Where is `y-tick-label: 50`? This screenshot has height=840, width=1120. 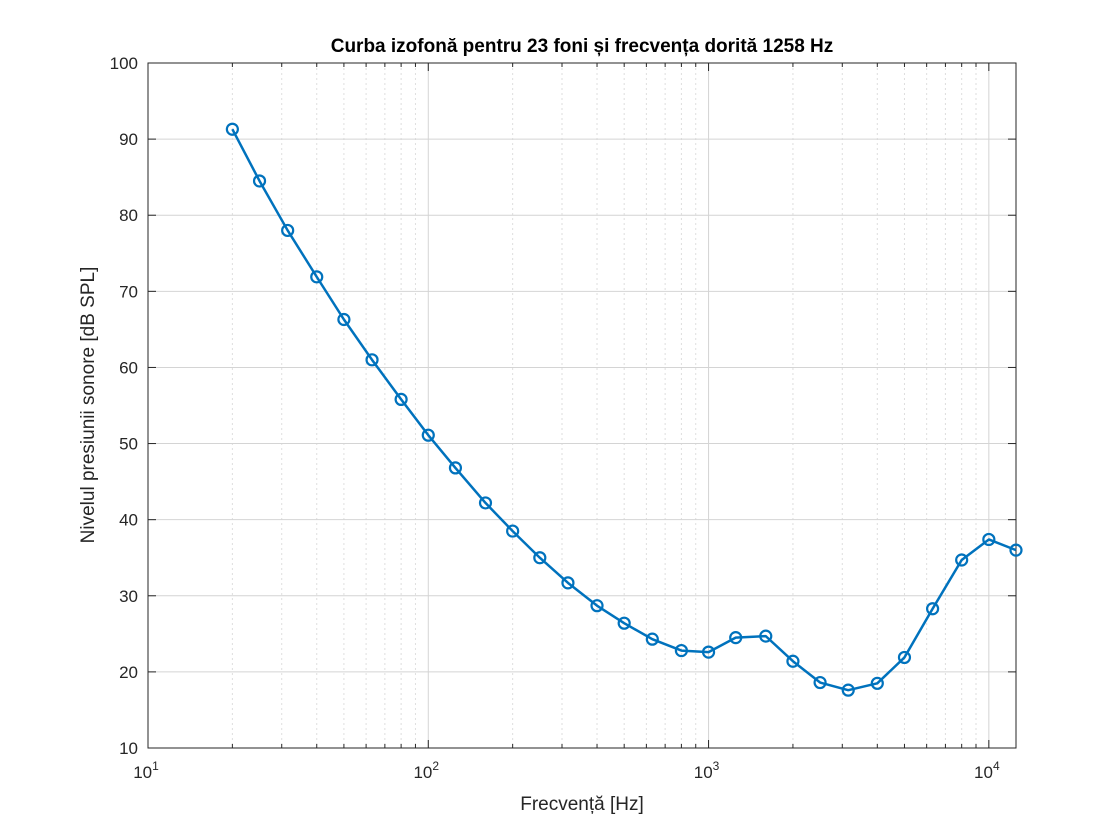
y-tick-label: 50 is located at coordinates (128, 444).